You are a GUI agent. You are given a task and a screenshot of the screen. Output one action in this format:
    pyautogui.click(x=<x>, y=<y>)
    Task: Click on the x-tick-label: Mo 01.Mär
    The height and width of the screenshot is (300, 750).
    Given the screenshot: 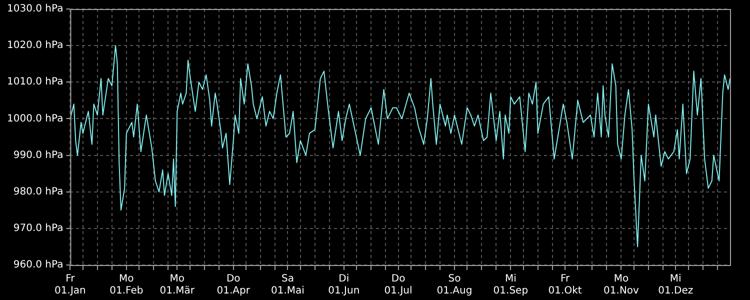 What is the action you would take?
    pyautogui.click(x=178, y=285)
    